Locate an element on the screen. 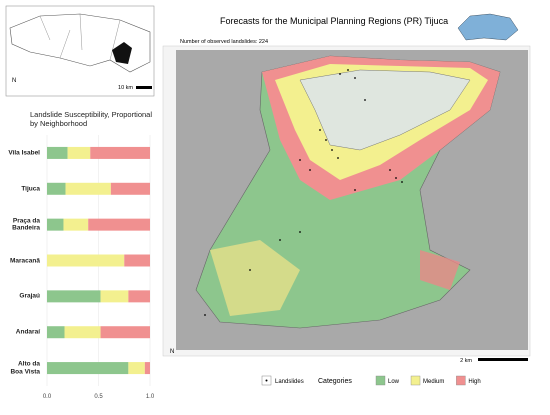  inset-borders is located at coordinates (80, 37).